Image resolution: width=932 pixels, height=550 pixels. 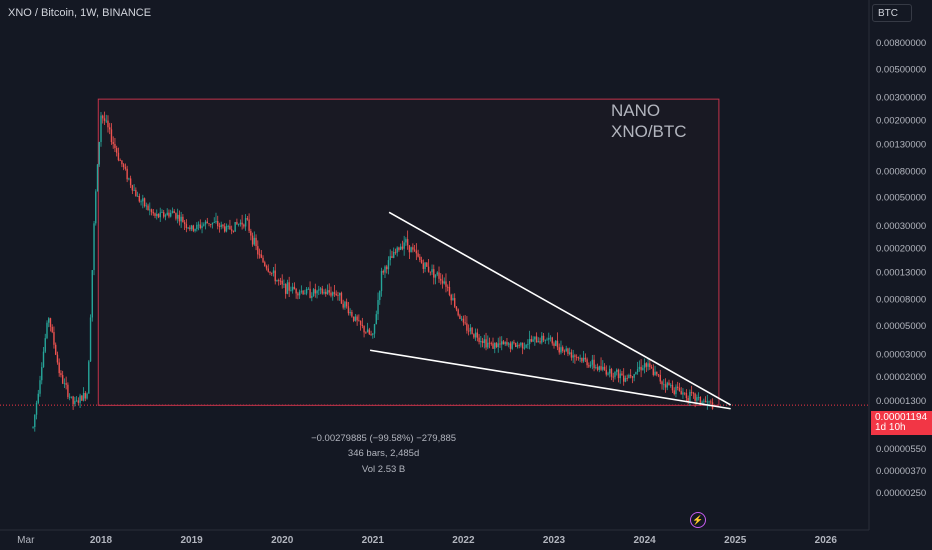 What do you see at coordinates (892, 13) in the screenshot?
I see `currency-button: BTC` at bounding box center [892, 13].